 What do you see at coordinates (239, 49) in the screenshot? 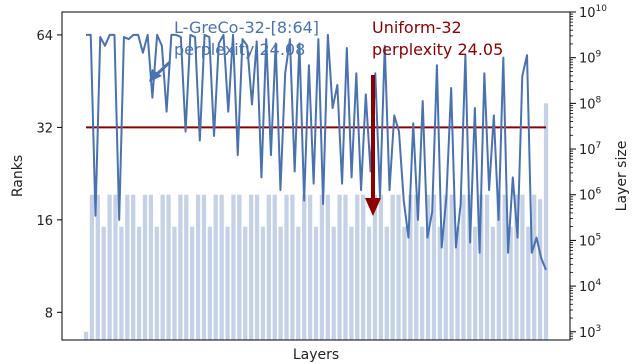
I see `greco-annotation-perplexity: perplexity 24.08` at bounding box center [239, 49].